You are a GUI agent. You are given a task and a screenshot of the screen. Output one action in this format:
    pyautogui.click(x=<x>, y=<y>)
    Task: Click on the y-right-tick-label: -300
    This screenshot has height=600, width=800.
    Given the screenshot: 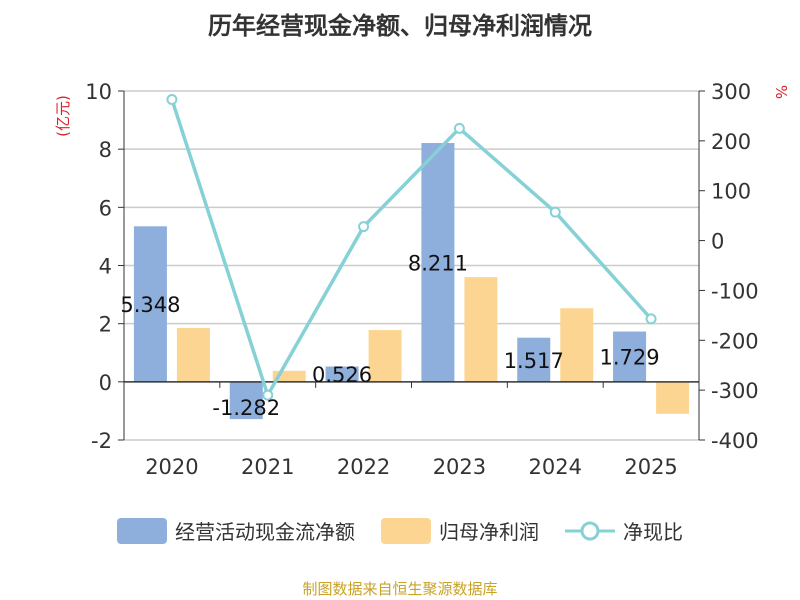 What is the action you would take?
    pyautogui.click(x=735, y=391)
    